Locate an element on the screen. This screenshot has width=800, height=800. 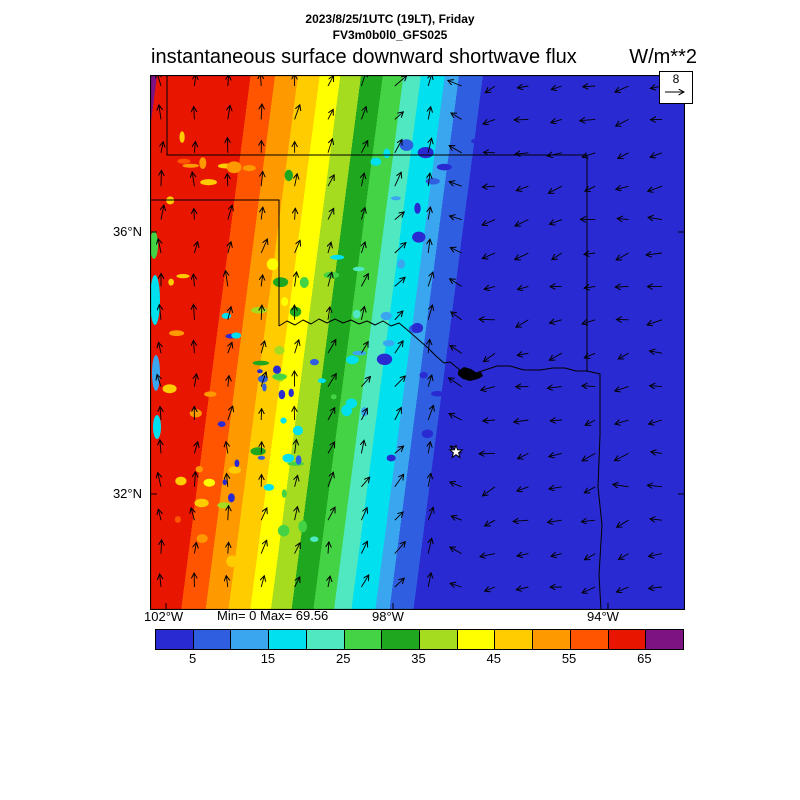
colorbar-tick-label: 35 is located at coordinates (418, 658).